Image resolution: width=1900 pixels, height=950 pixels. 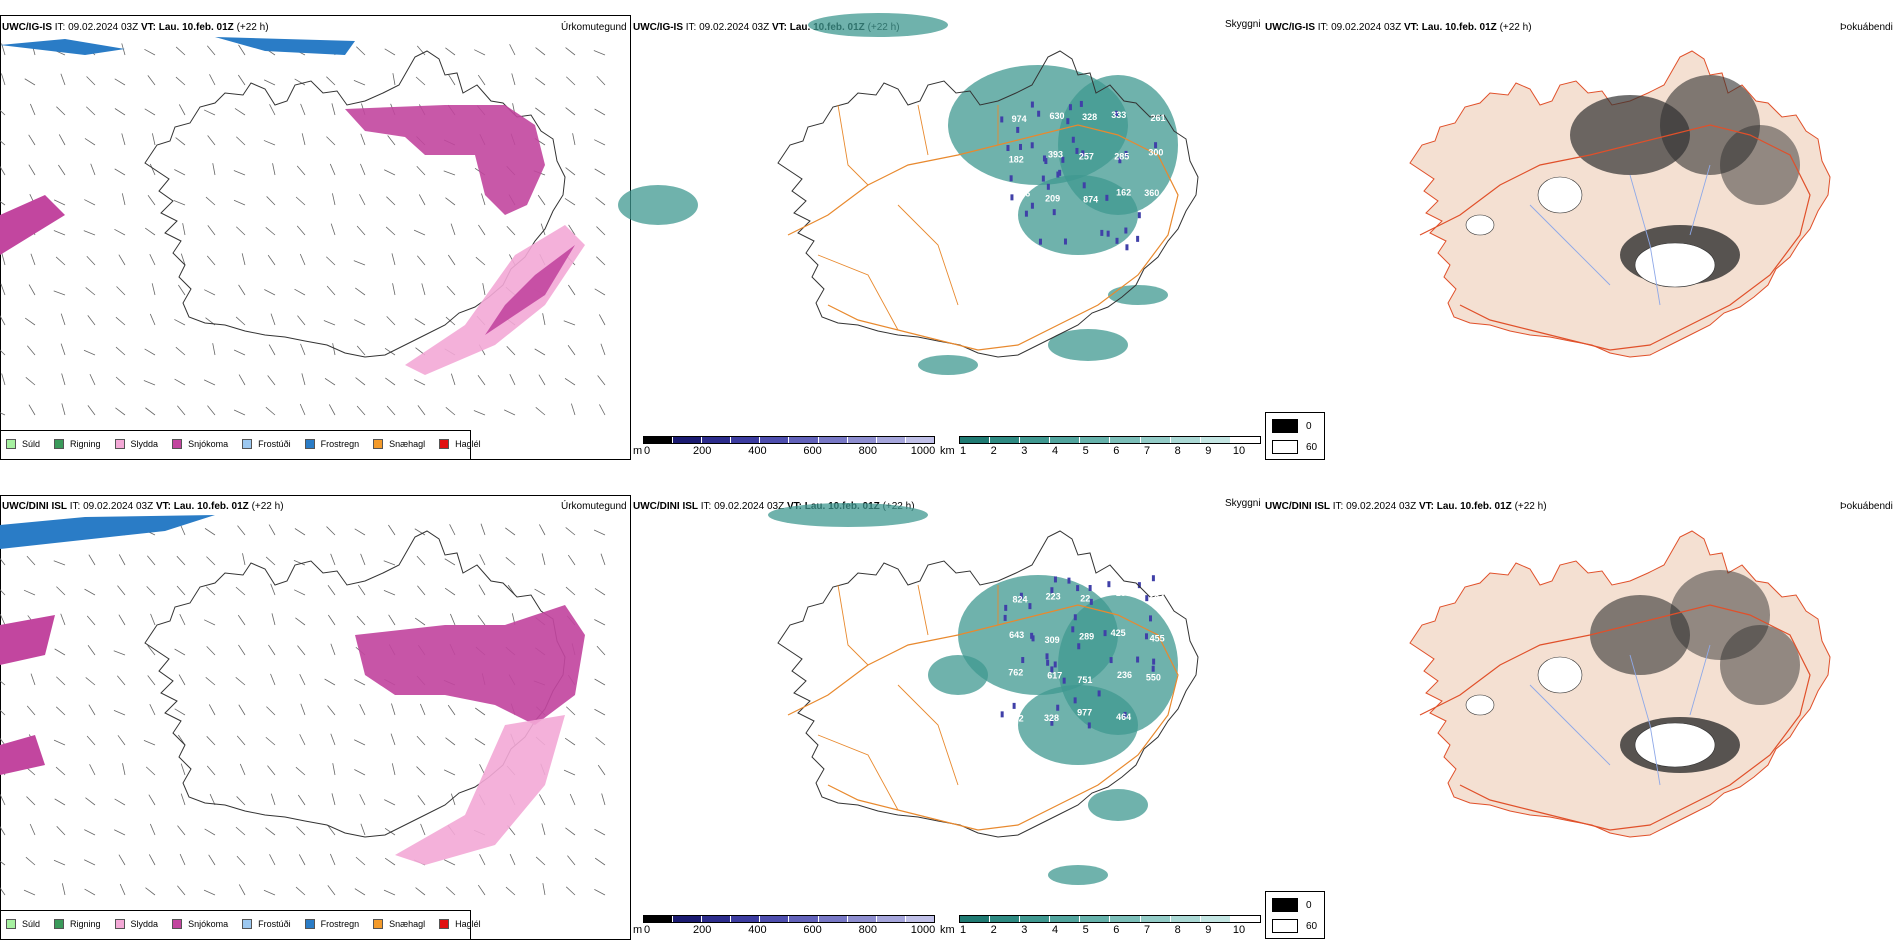 I want to click on precip-legend-label: Frostúði, so click(x=274, y=444).